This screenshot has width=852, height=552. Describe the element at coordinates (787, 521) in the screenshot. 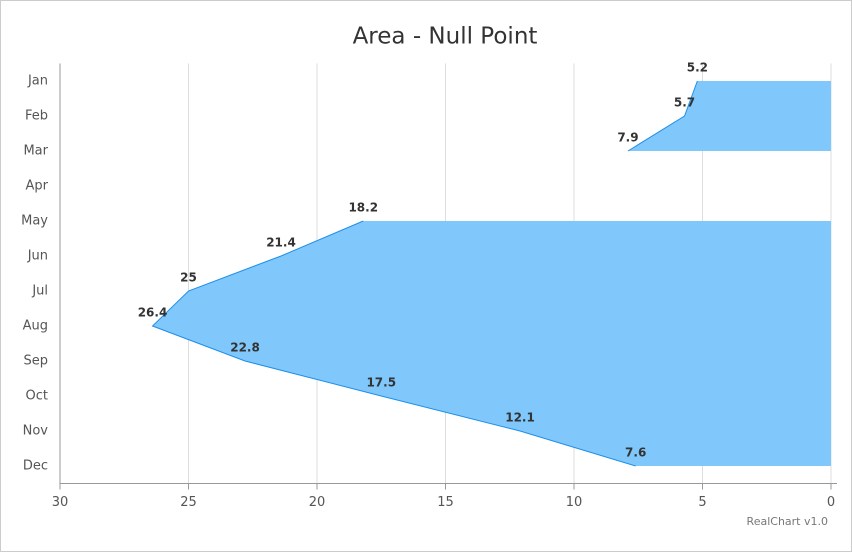

I see `credits: RealChart v1.0` at that location.